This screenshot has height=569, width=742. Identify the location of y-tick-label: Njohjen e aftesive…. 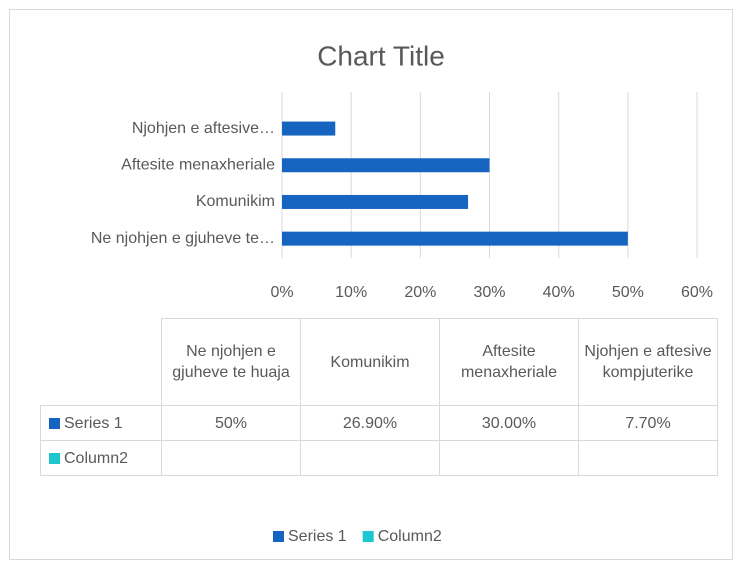
(203, 128).